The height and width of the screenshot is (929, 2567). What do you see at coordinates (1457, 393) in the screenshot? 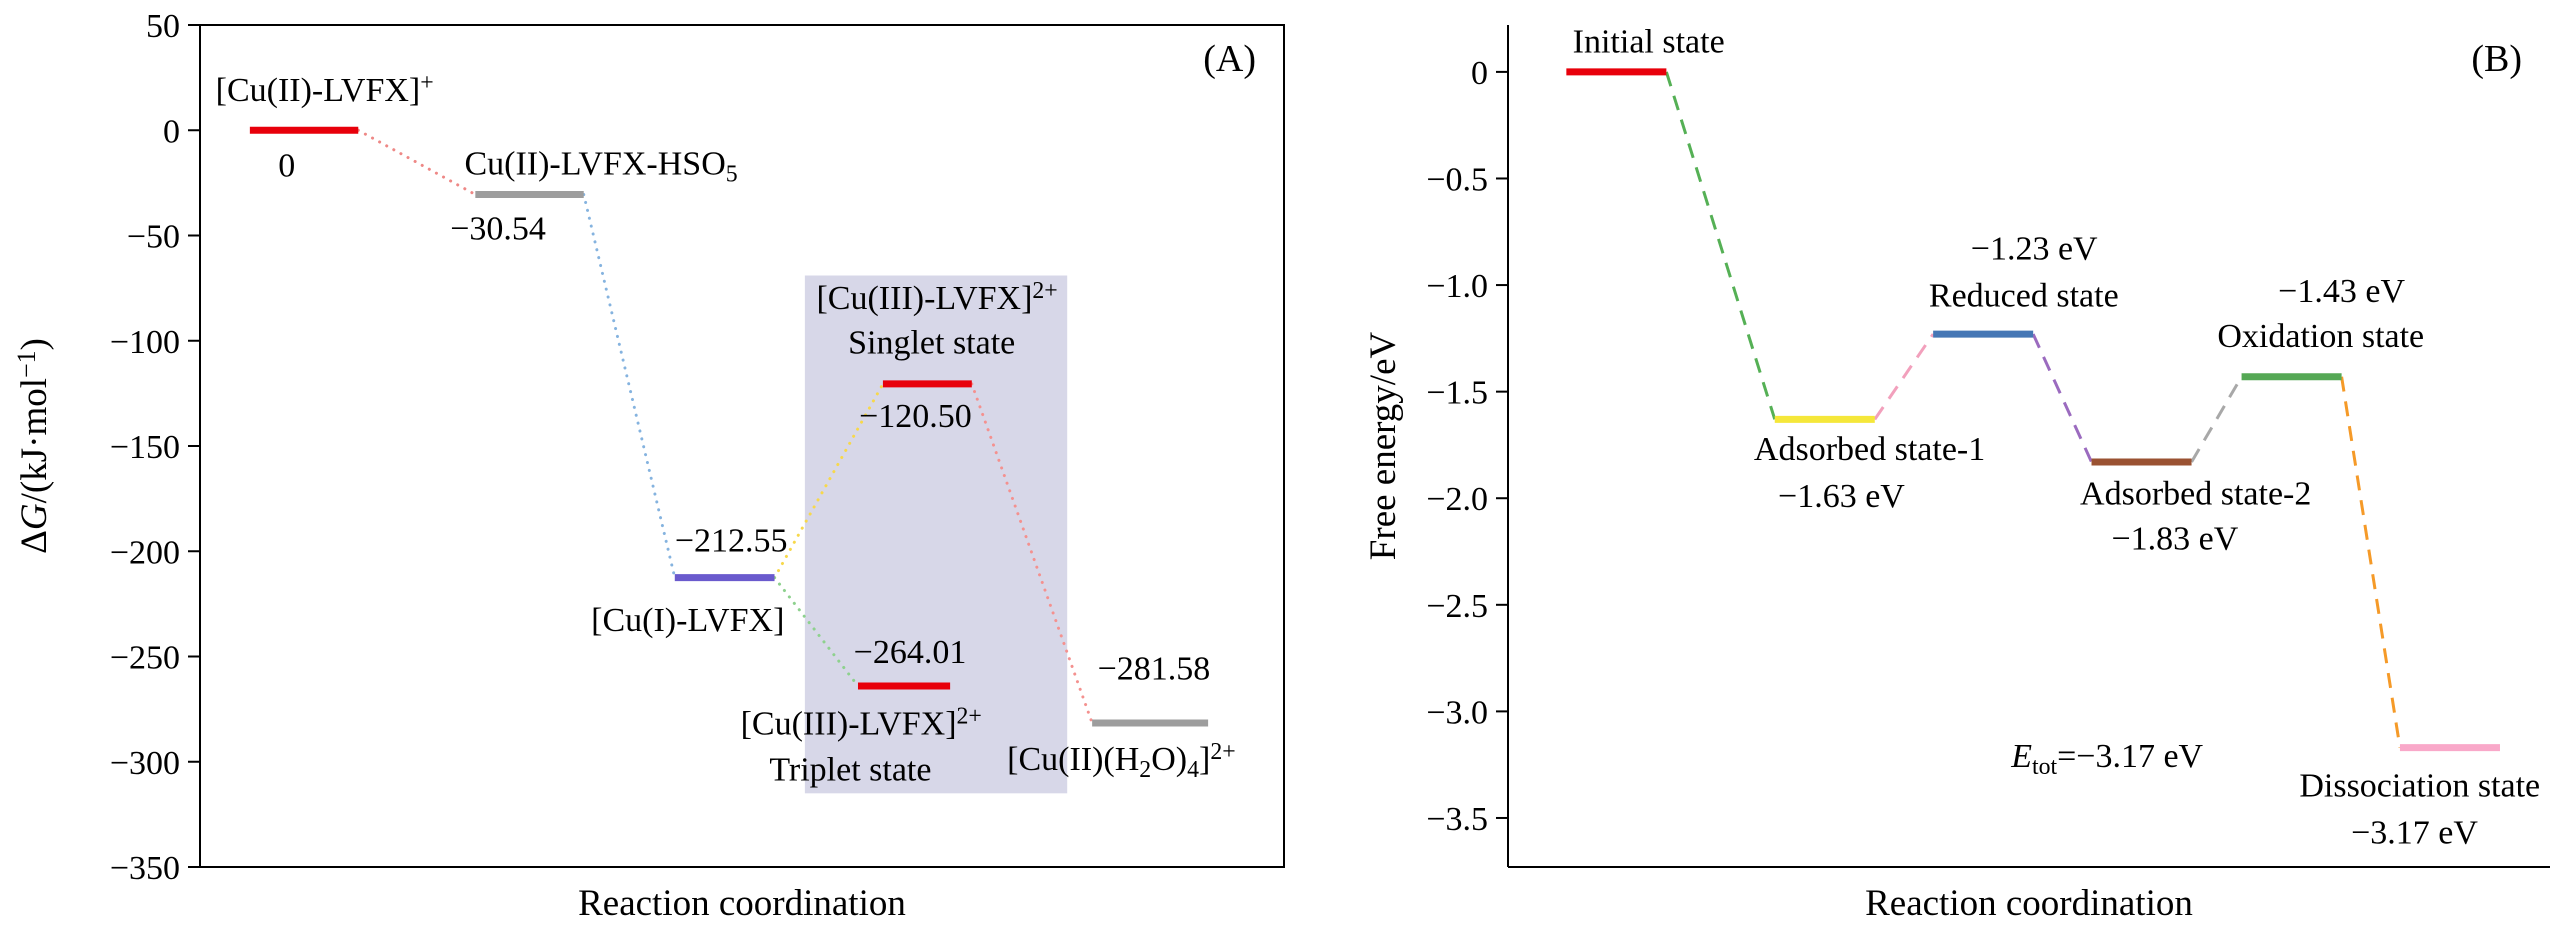
I see `y-tick-label: −1.5` at bounding box center [1457, 393].